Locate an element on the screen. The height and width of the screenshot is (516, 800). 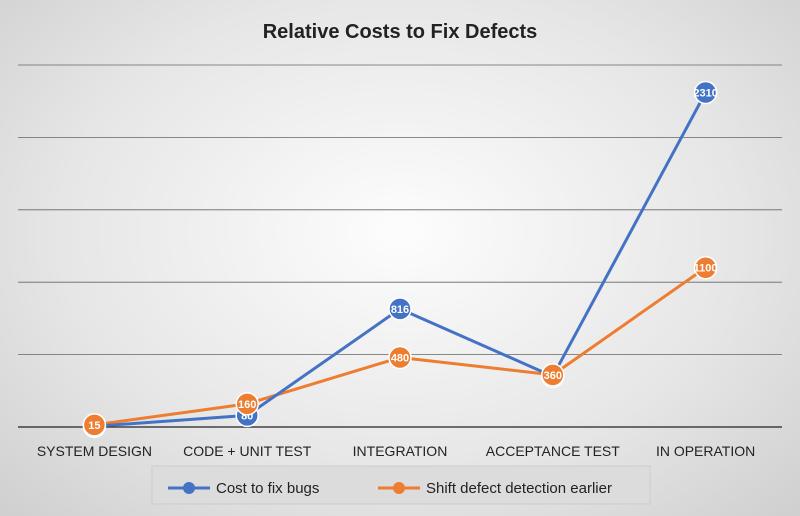
data-label: 1100 is located at coordinates (706, 269).